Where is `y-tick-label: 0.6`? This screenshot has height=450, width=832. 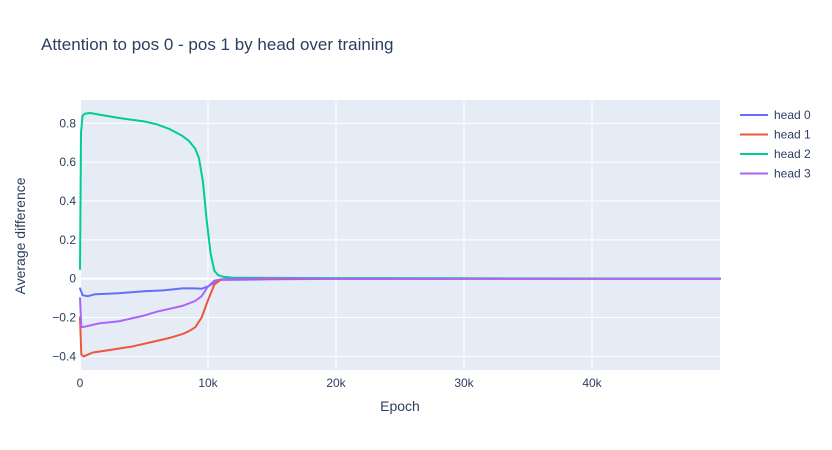
y-tick-label: 0.6 is located at coordinates (67, 162).